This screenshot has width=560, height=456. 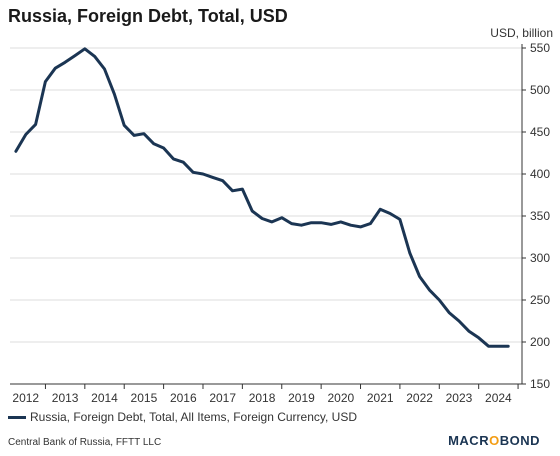 What do you see at coordinates (380, 398) in the screenshot?
I see `x-tick-label: 2021` at bounding box center [380, 398].